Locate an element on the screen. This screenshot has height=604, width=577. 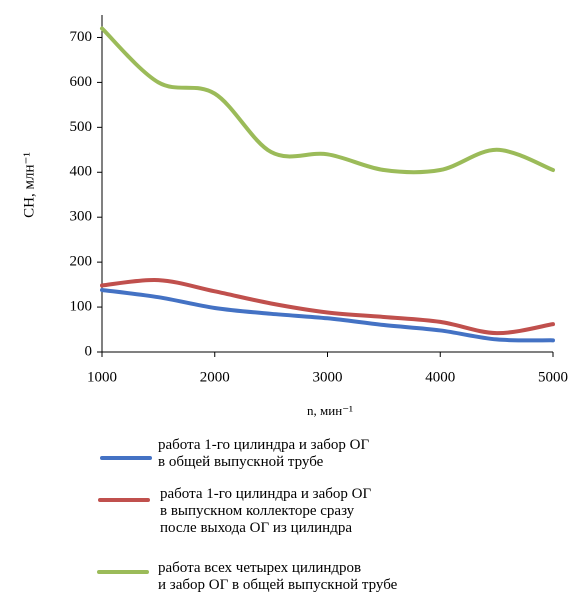
x-tick-label: 3000 is located at coordinates (328, 377).